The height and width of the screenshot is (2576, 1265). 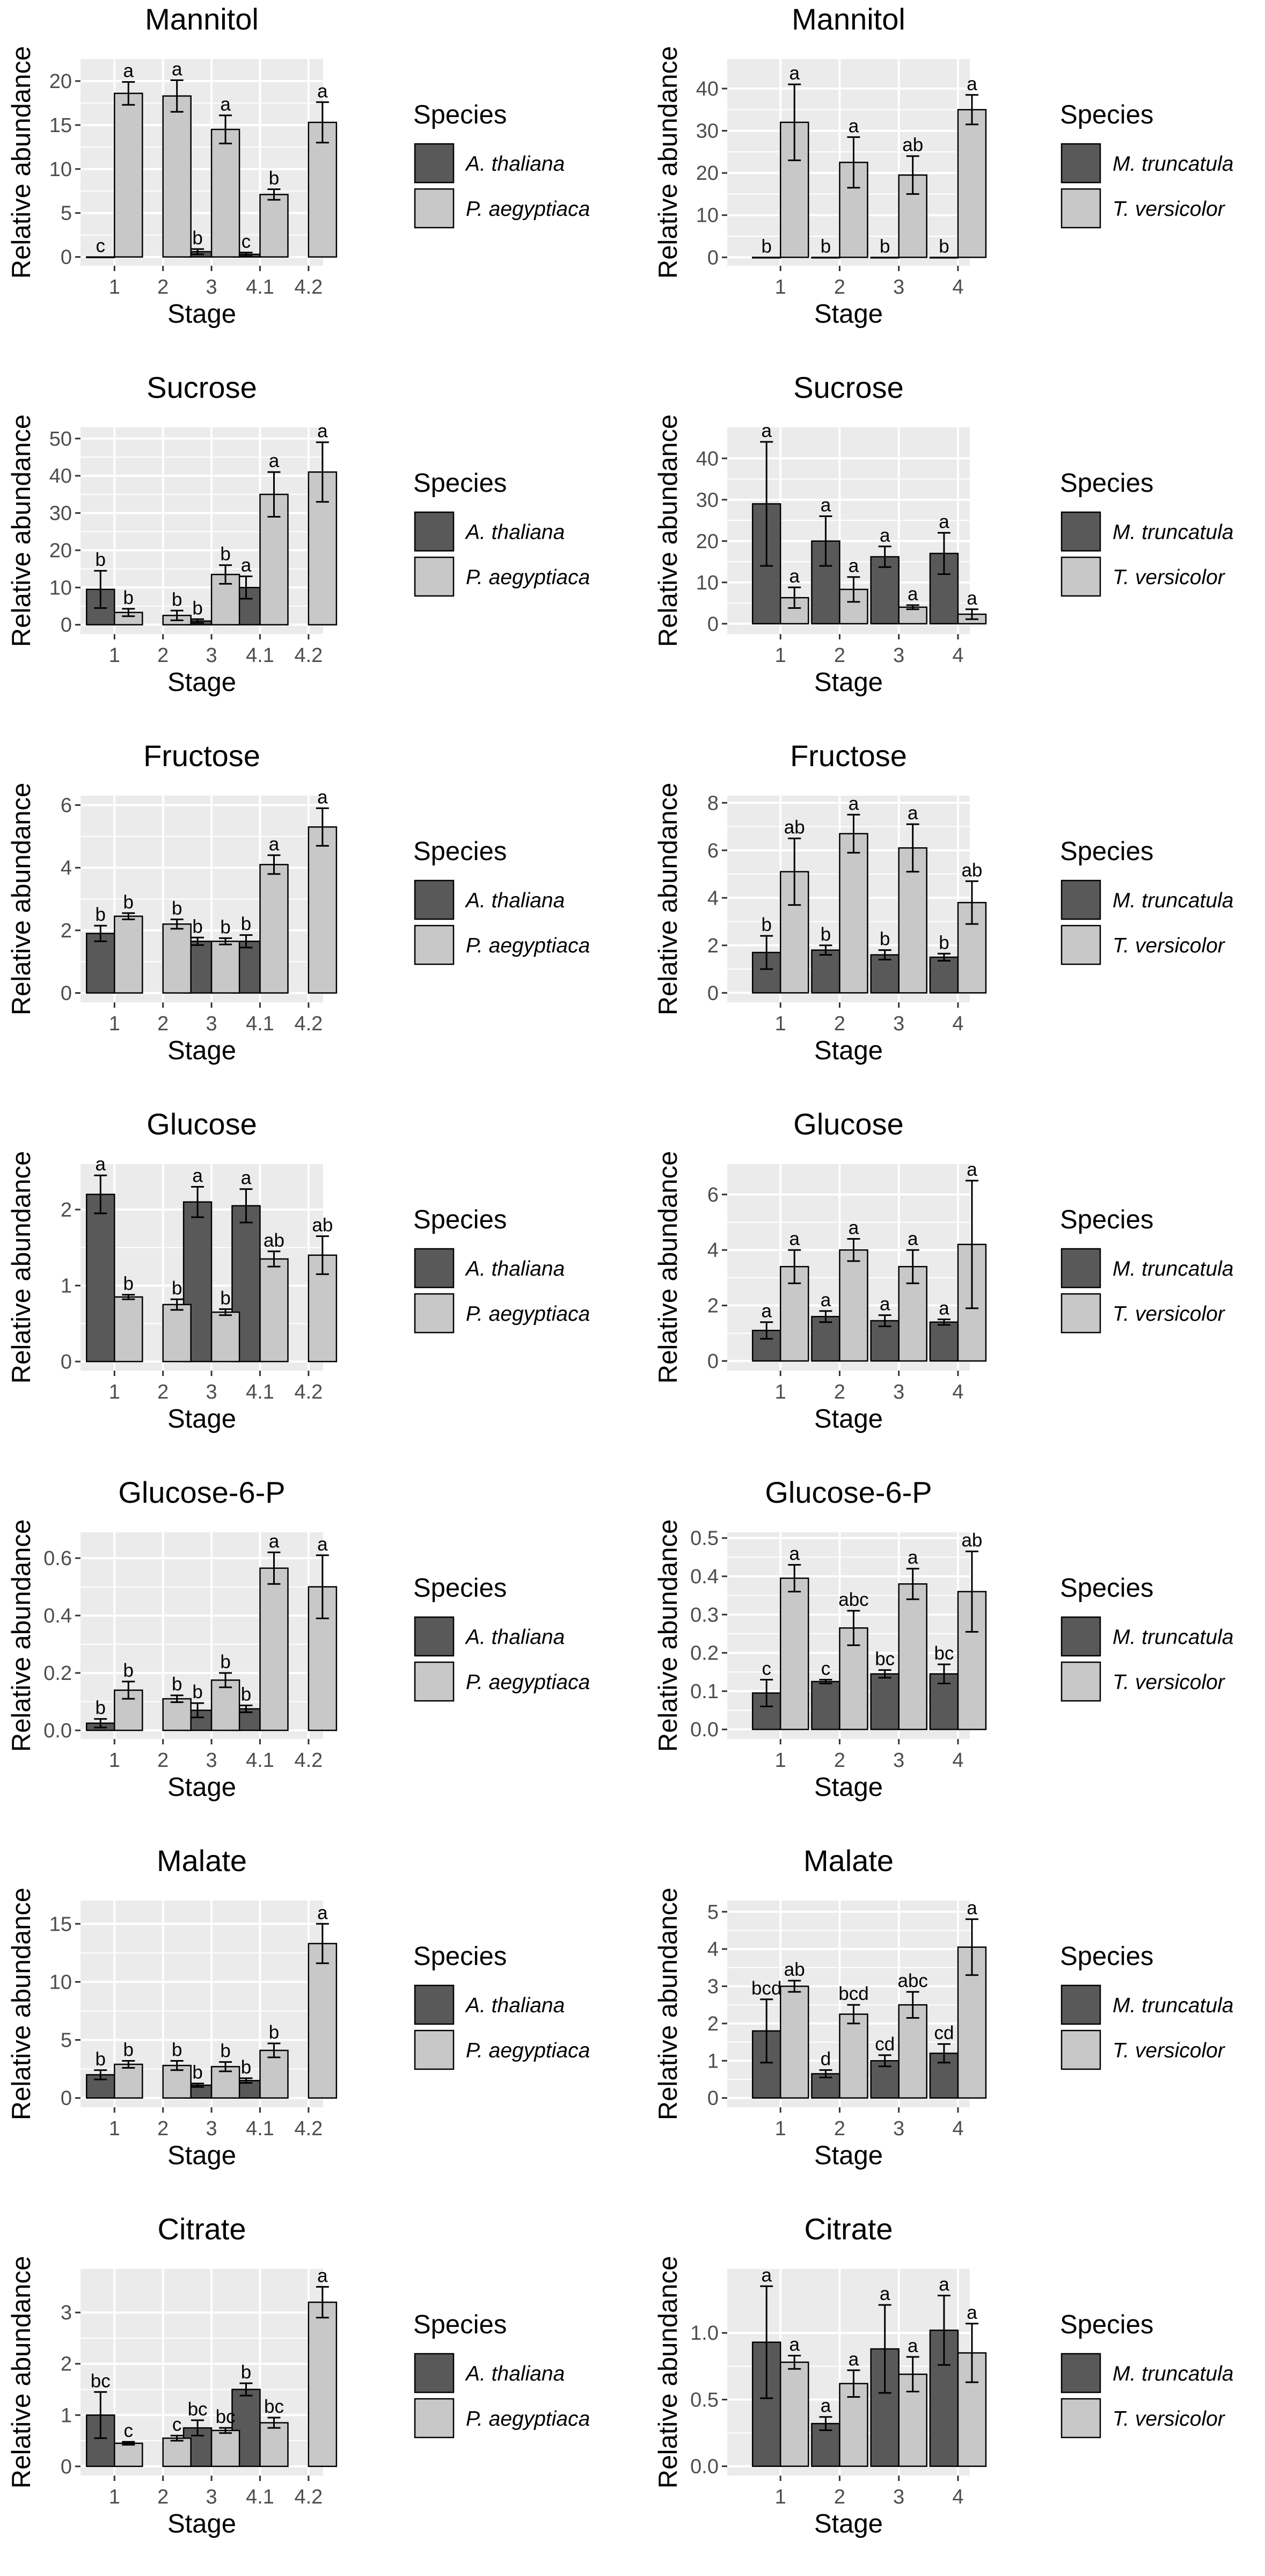 What do you see at coordinates (713, 2061) in the screenshot?
I see `y-tick-label: 1` at bounding box center [713, 2061].